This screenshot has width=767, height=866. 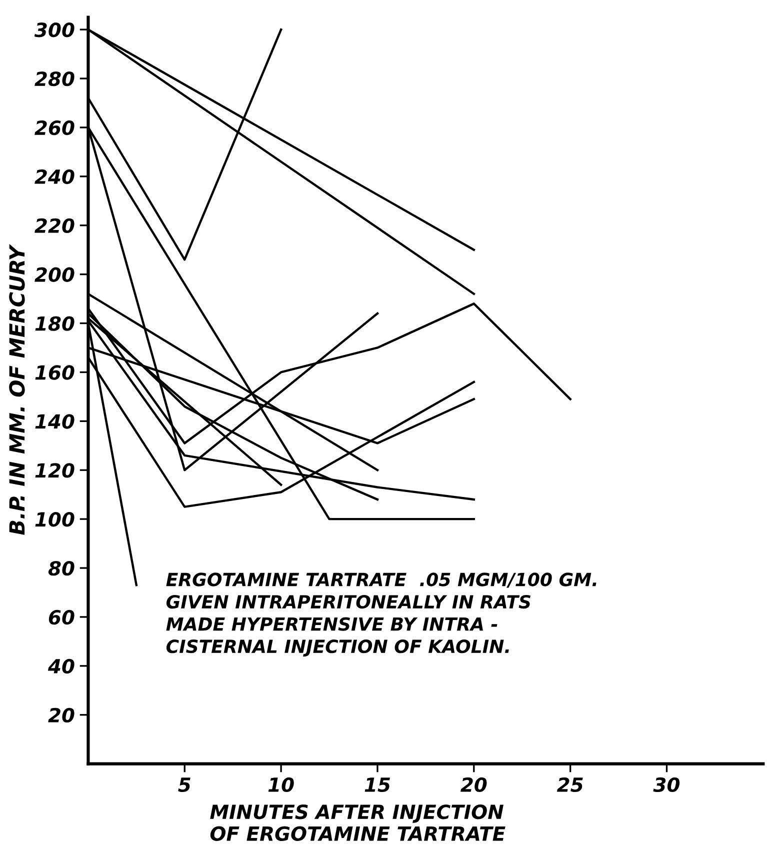 I want to click on y-tick-label: 120, so click(x=54, y=470).